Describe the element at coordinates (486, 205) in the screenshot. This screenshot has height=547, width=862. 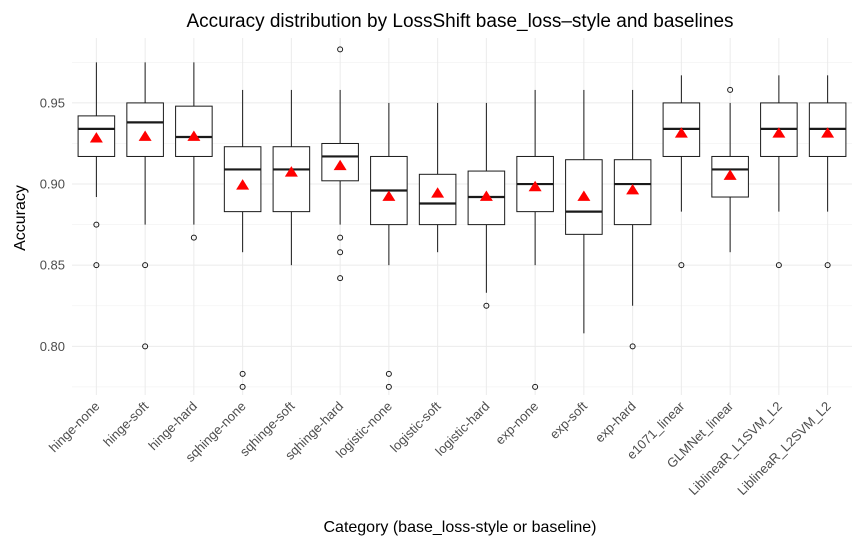
I see `box-logistic-hard` at that location.